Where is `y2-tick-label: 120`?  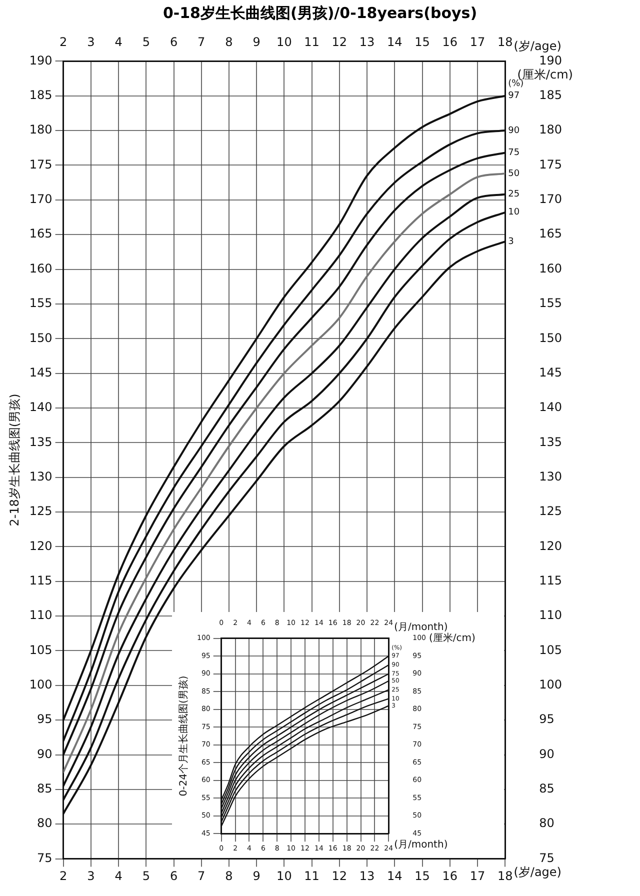
y2-tick-label: 120 is located at coordinates (550, 545).